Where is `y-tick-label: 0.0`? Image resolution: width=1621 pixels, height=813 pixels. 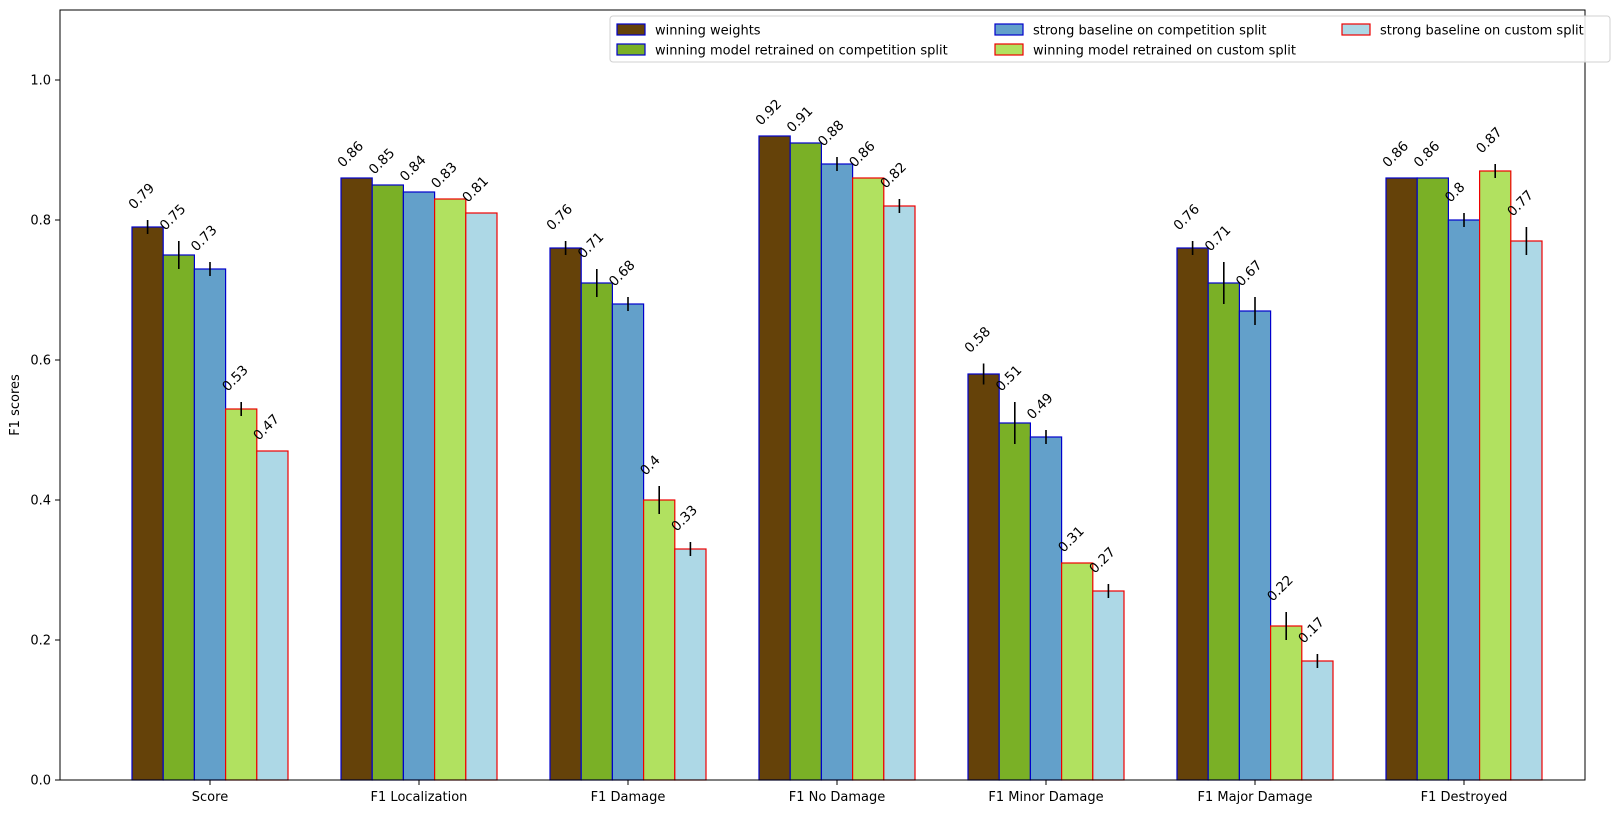 y-tick-label: 0.0 is located at coordinates (40, 781).